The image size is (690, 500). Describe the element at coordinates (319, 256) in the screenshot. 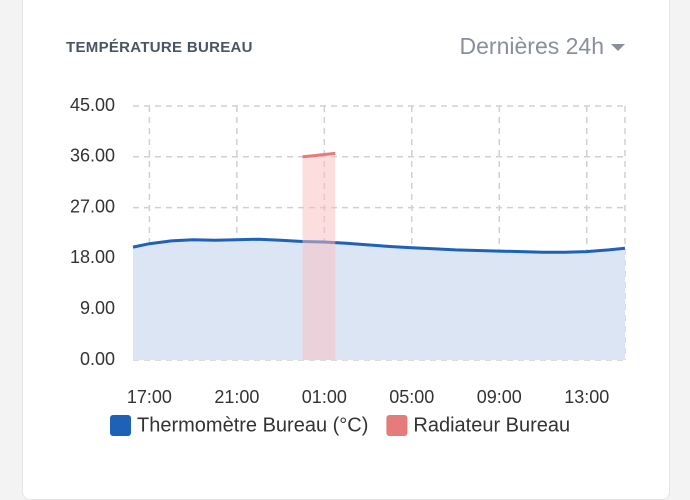

I see `area-fill` at that location.